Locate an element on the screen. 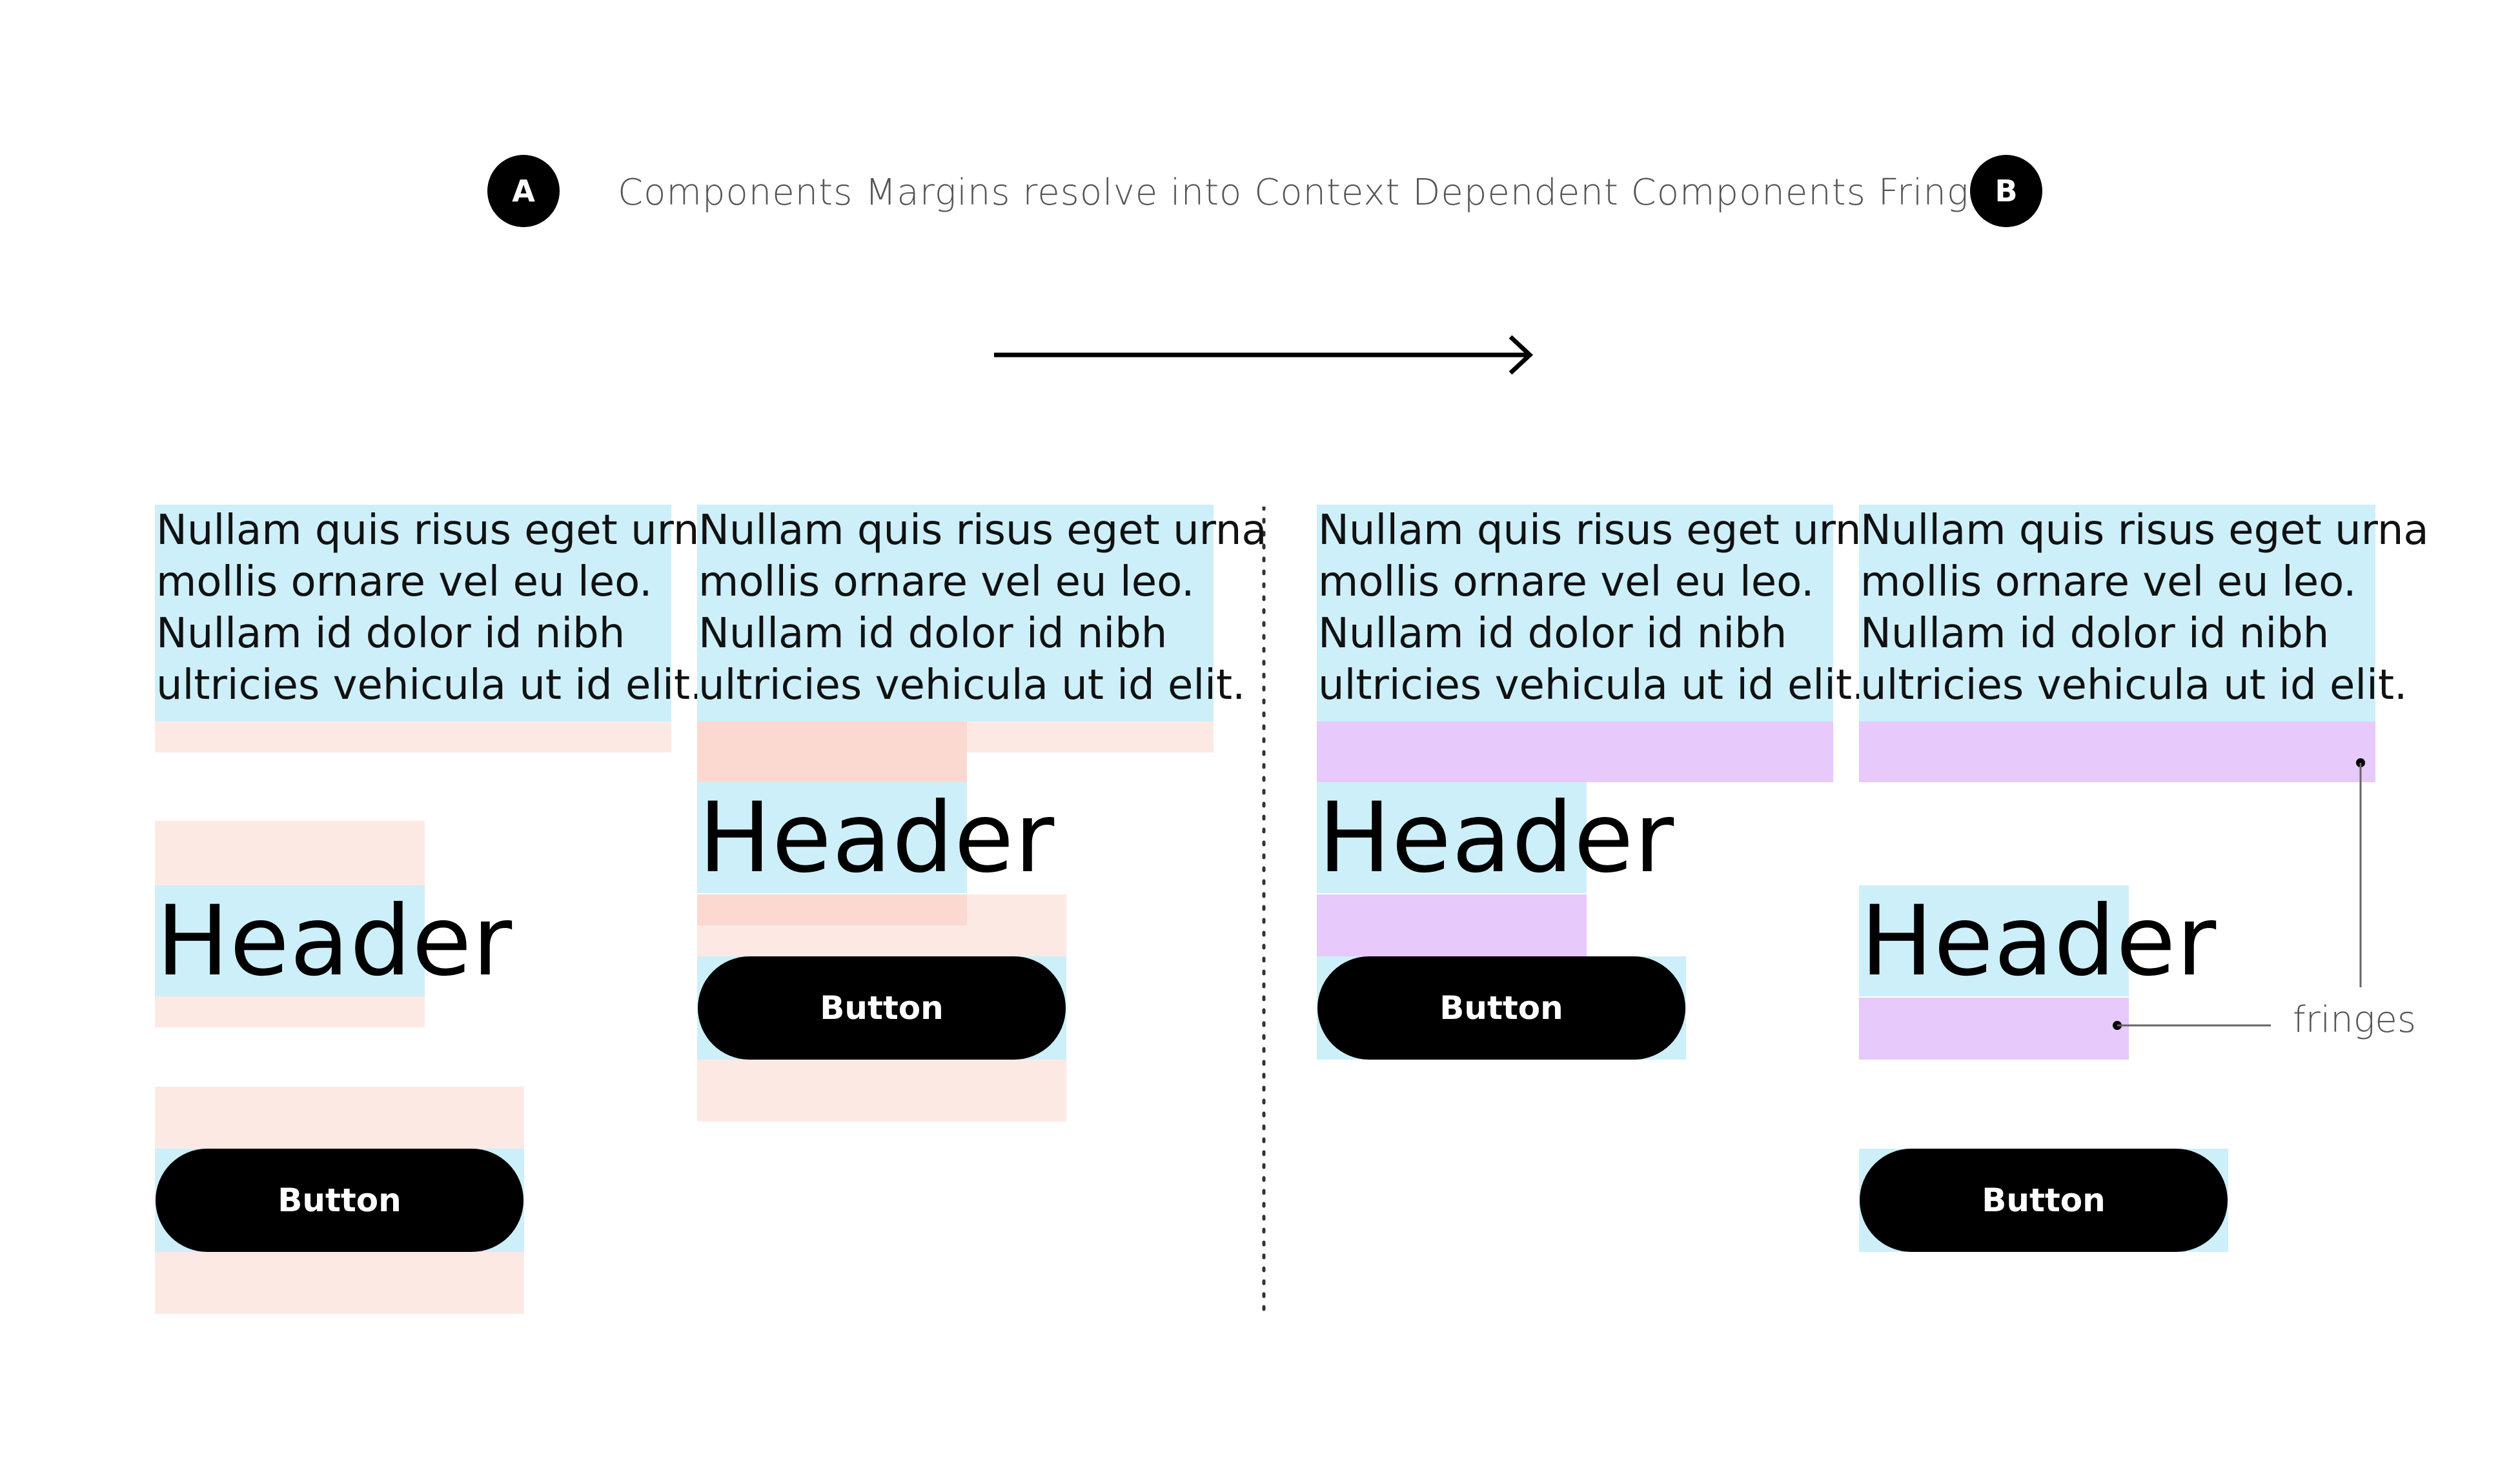 The height and width of the screenshot is (1461, 2520). b1-header-content is located at coordinates (1452, 837).